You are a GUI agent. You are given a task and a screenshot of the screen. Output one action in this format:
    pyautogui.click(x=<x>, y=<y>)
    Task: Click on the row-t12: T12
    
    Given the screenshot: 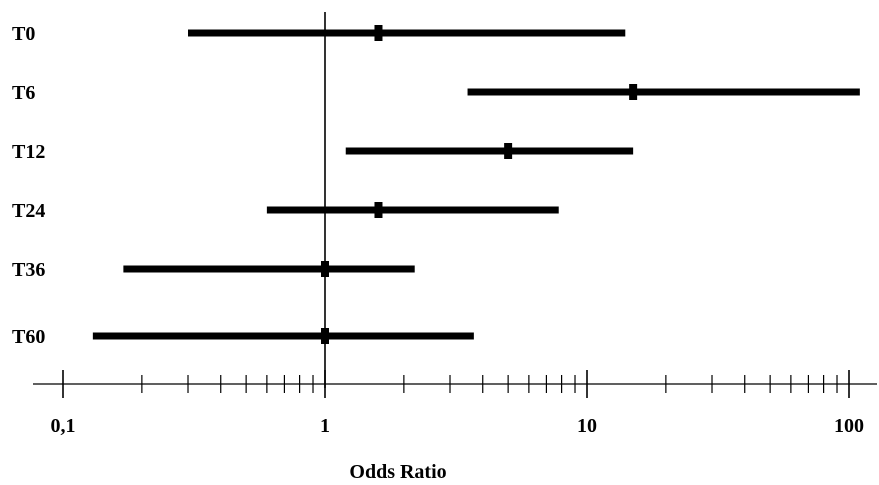 What is the action you would take?
    pyautogui.click(x=323, y=152)
    